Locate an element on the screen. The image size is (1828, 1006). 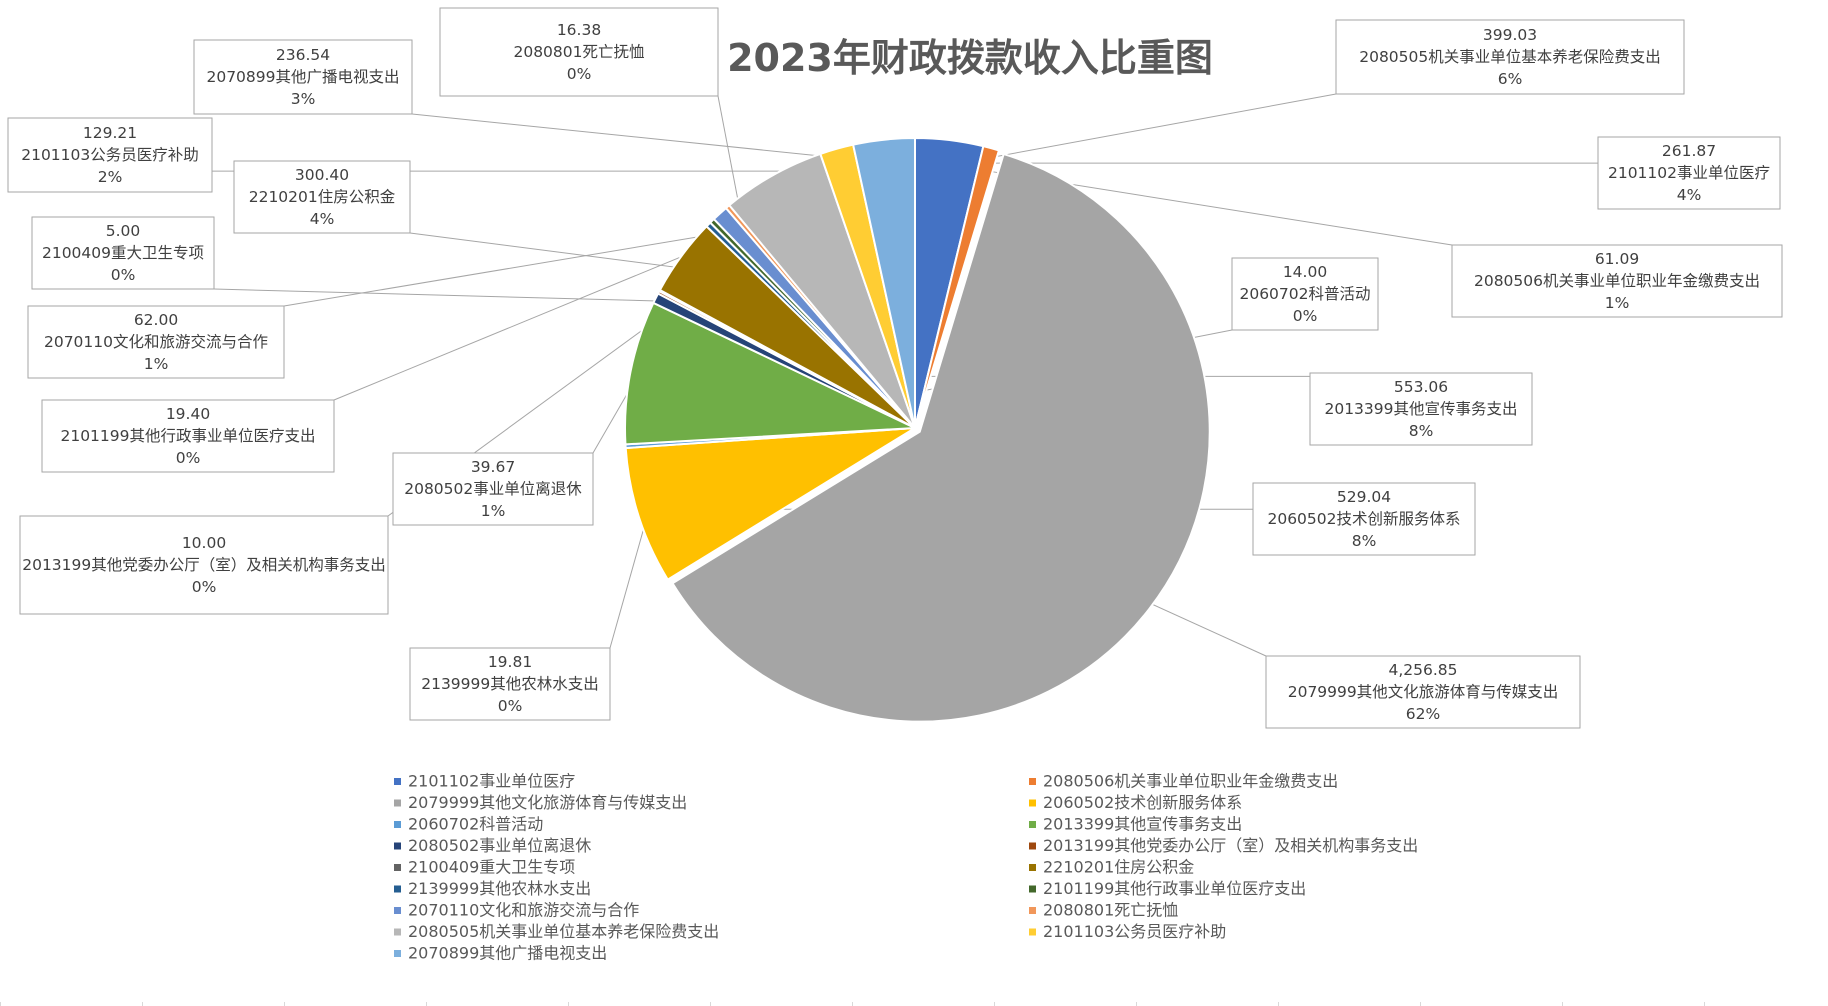
legend-label: 2210201住房公积金 is located at coordinates (1118, 867).